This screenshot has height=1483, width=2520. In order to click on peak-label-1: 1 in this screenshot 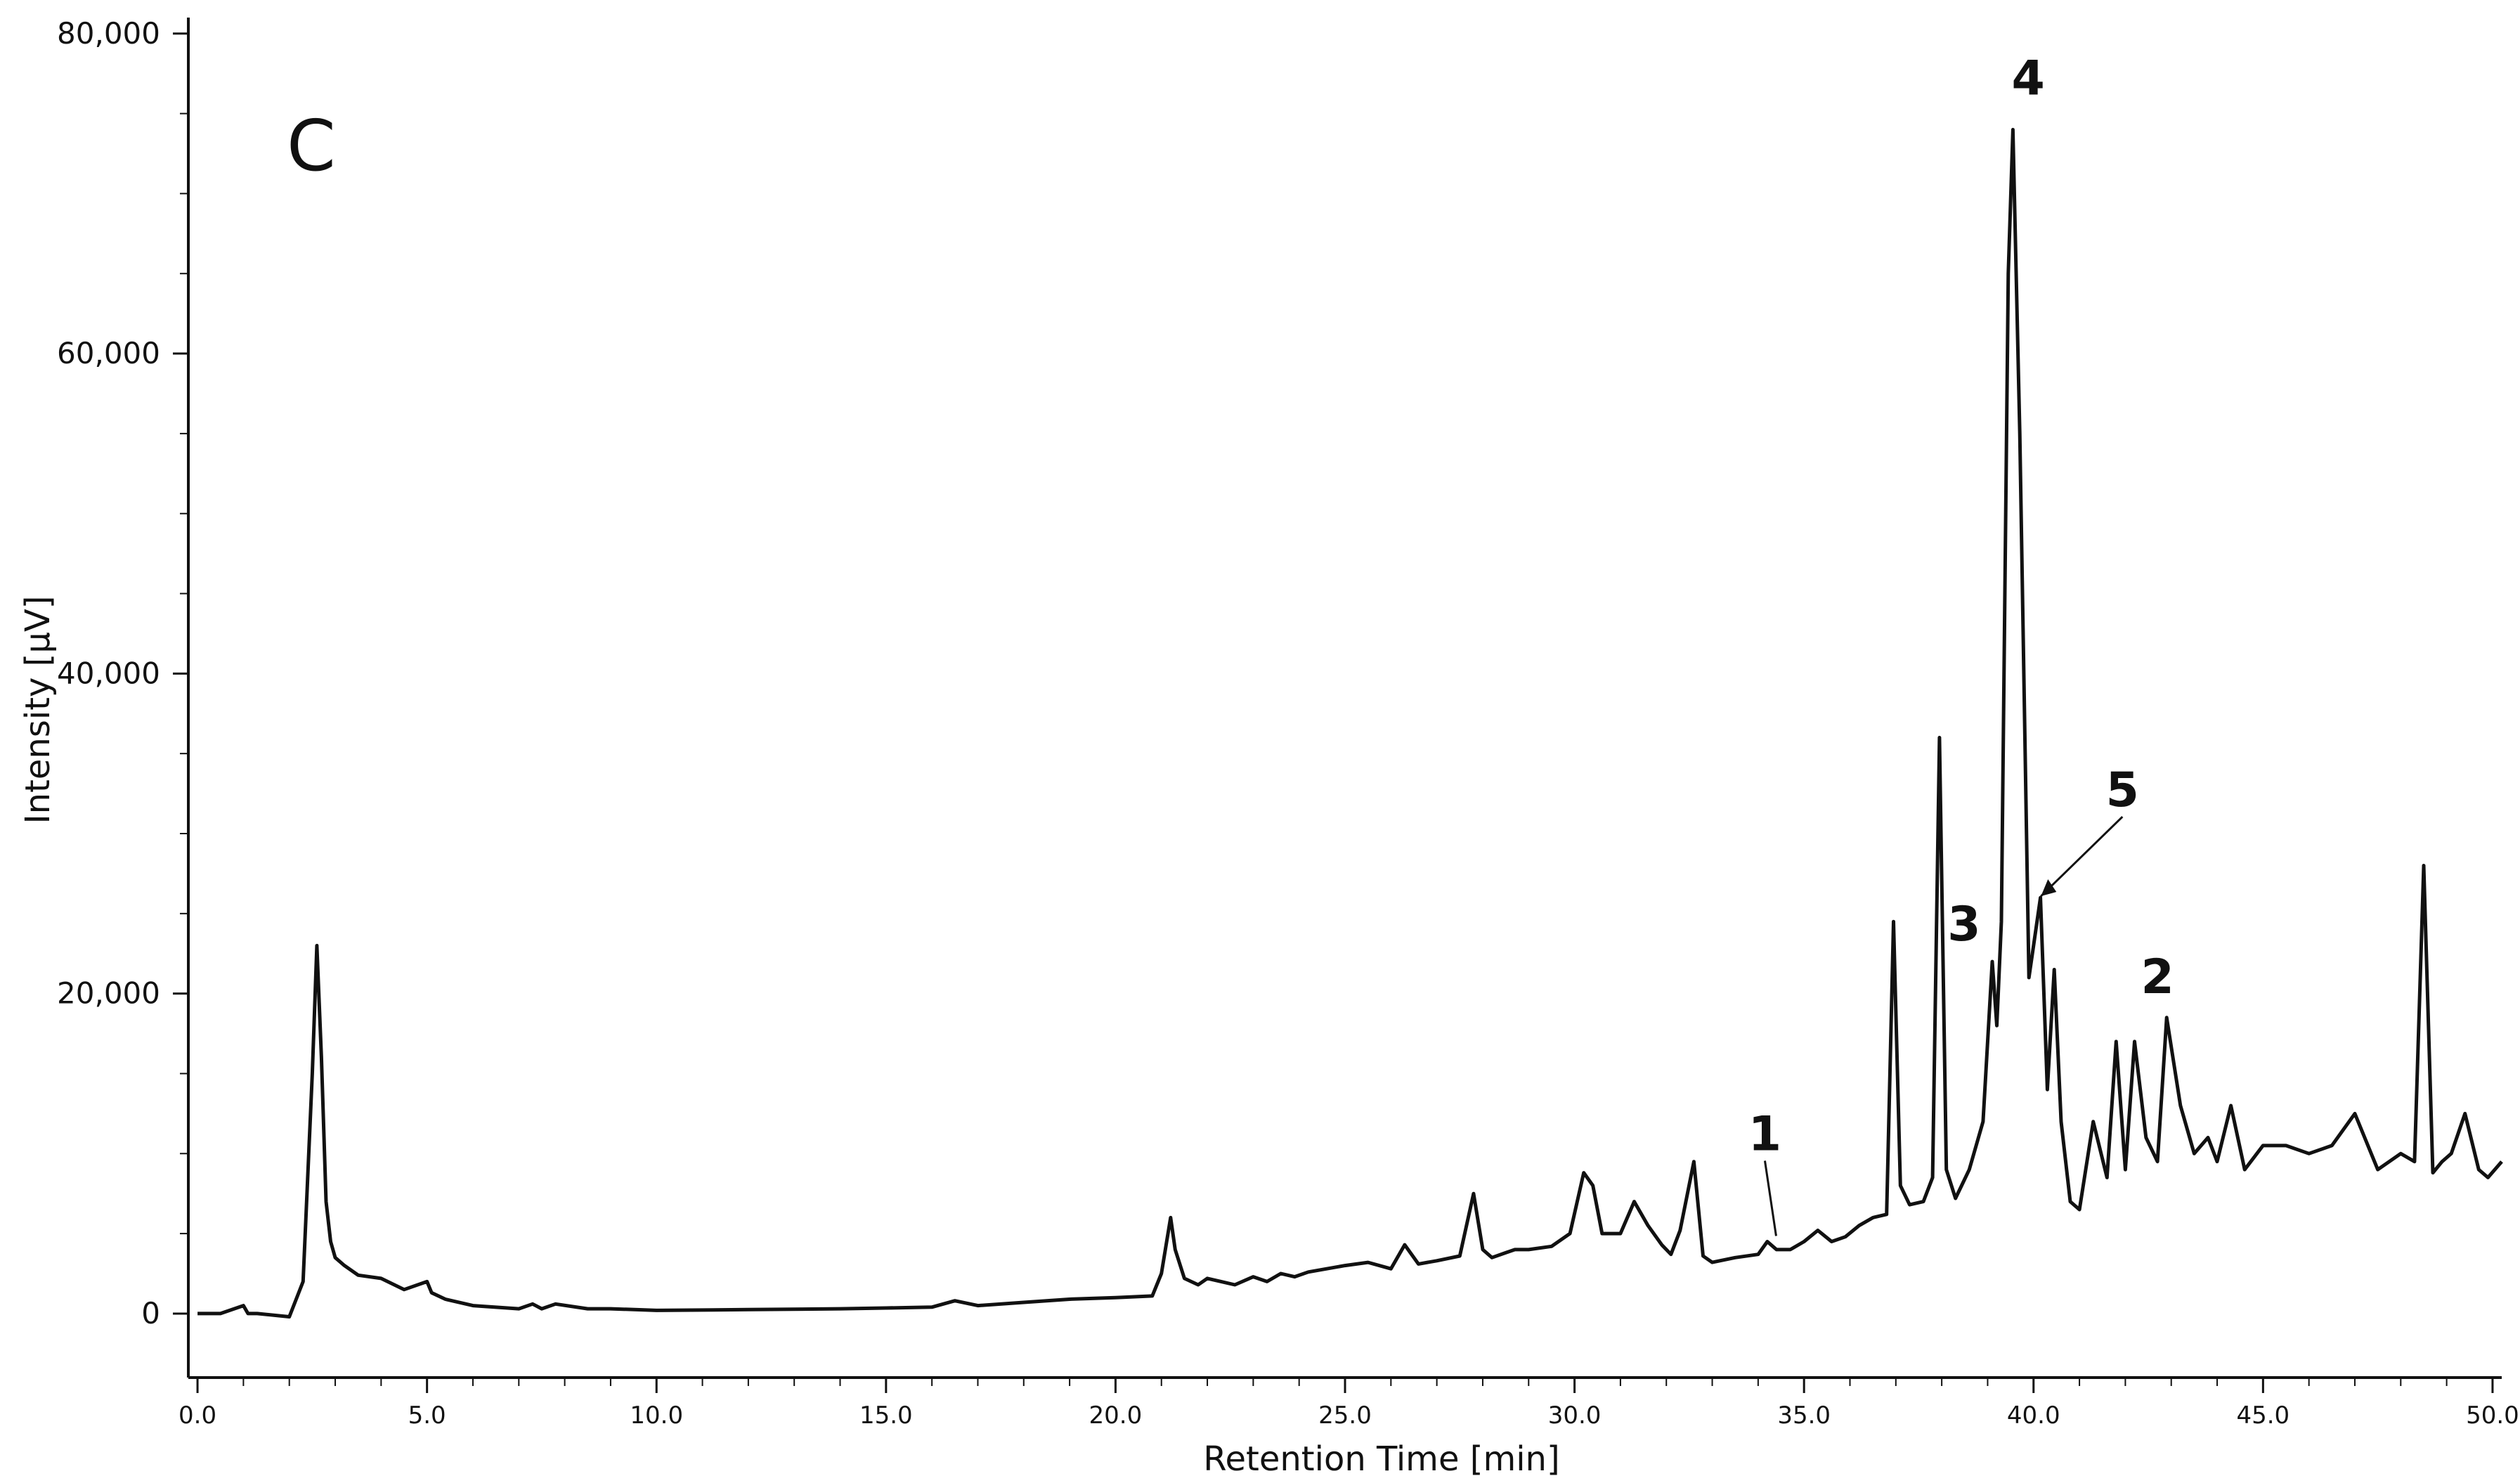, I will do `click(1764, 1135)`.